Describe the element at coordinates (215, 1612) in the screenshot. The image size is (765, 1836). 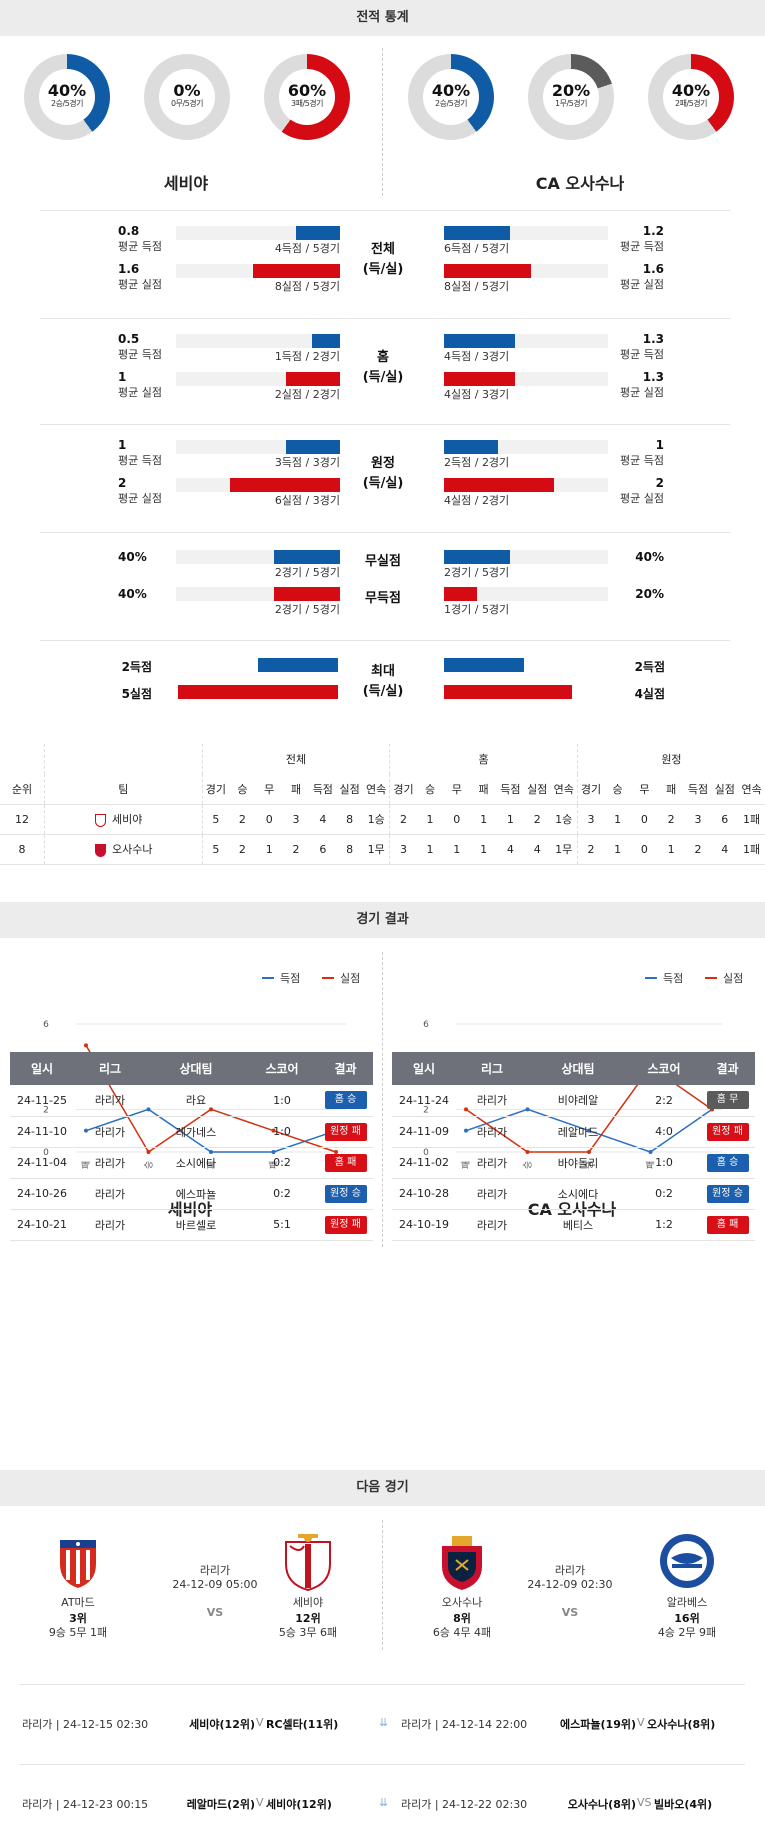
I see `next-left-vs: VS` at that location.